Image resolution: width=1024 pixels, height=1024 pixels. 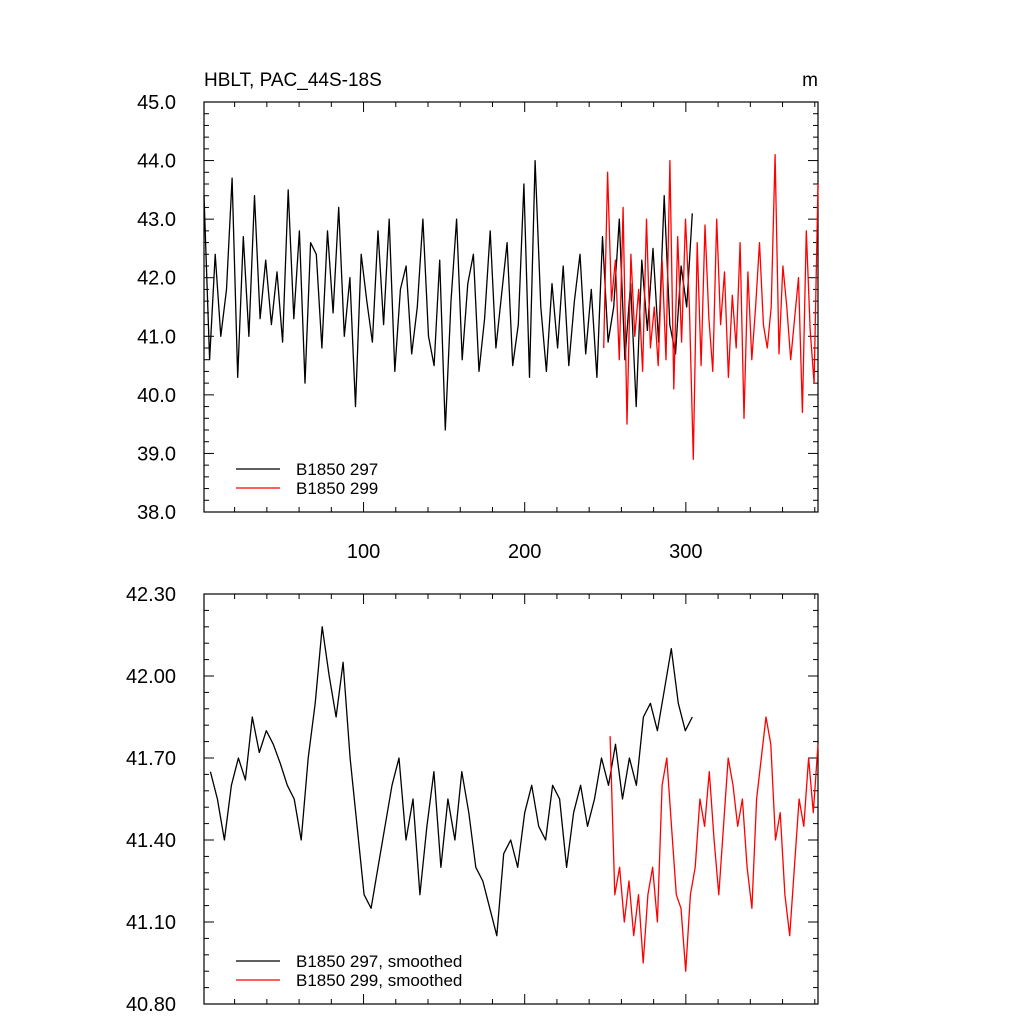 What do you see at coordinates (156, 220) in the screenshot?
I see `top-y-tick-label: 43.0` at bounding box center [156, 220].